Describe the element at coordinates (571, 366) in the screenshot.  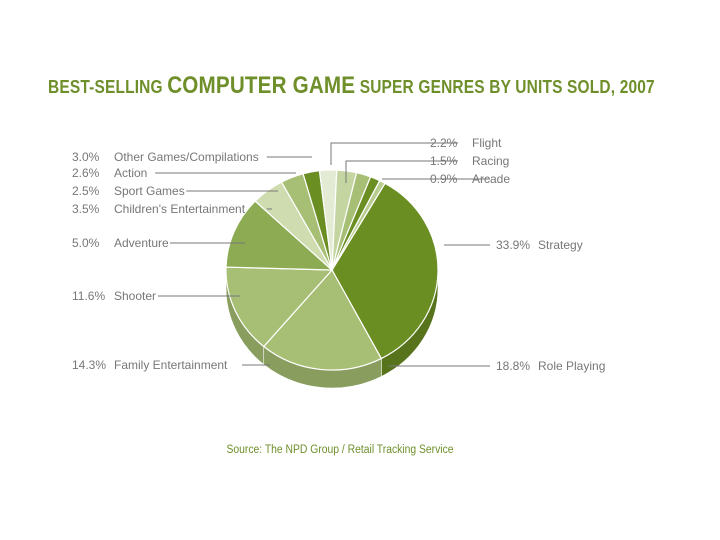
I see `slice-label-role-playing: Role Playing` at that location.